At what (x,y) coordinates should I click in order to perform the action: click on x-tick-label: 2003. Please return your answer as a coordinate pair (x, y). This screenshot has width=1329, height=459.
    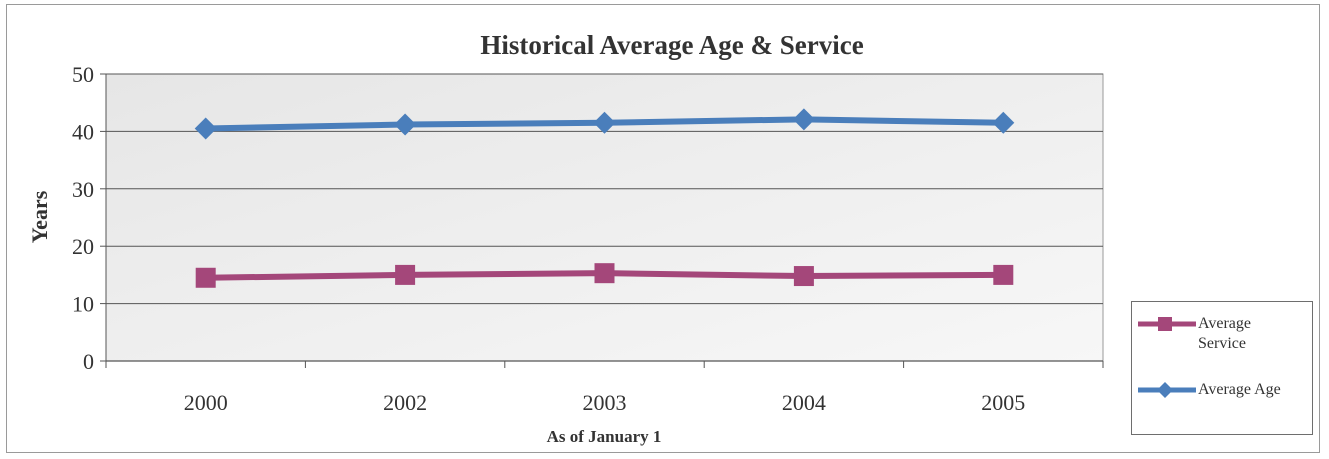
    Looking at the image, I should click on (605, 402).